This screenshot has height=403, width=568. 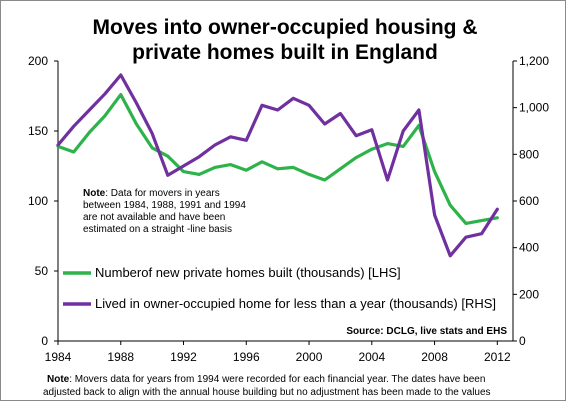 I want to click on chart-title-line-2: private homes built in England, so click(x=285, y=52).